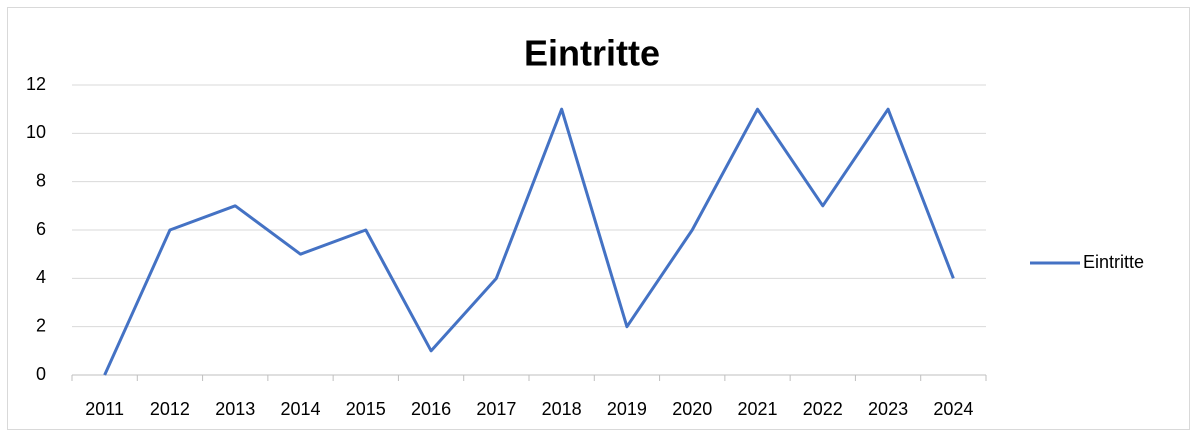 The height and width of the screenshot is (437, 1197). Describe the element at coordinates (170, 409) in the screenshot. I see `x-tick-label: 2012` at that location.